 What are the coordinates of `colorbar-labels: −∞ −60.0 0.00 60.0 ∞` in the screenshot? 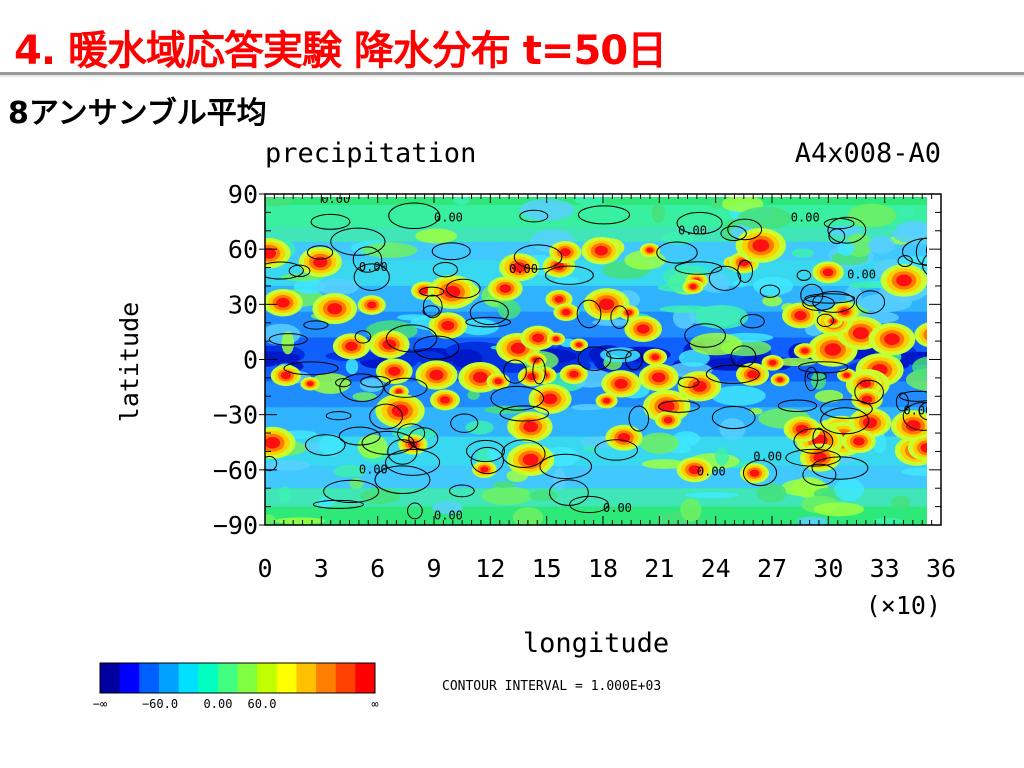 It's located at (236, 704).